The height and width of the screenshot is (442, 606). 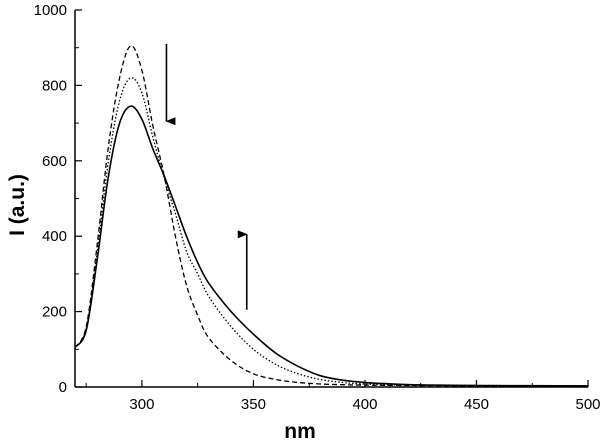 I want to click on y-axis-label: I (a.u.), so click(x=17, y=205).